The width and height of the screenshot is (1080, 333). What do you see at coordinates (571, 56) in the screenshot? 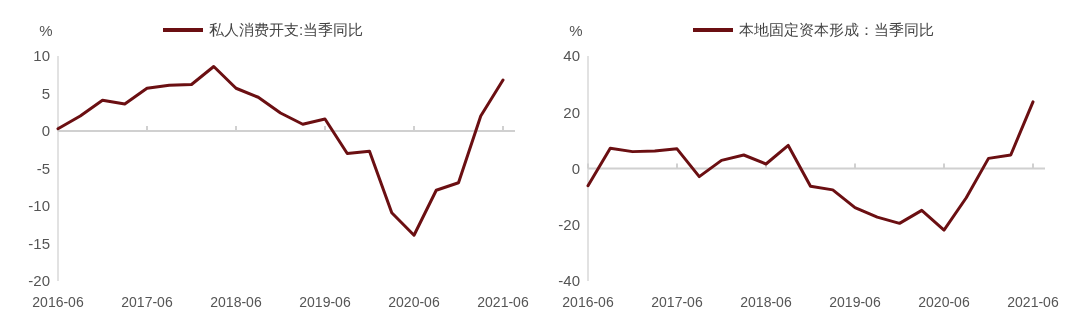
I see `y-tick-label: 40` at bounding box center [571, 56].